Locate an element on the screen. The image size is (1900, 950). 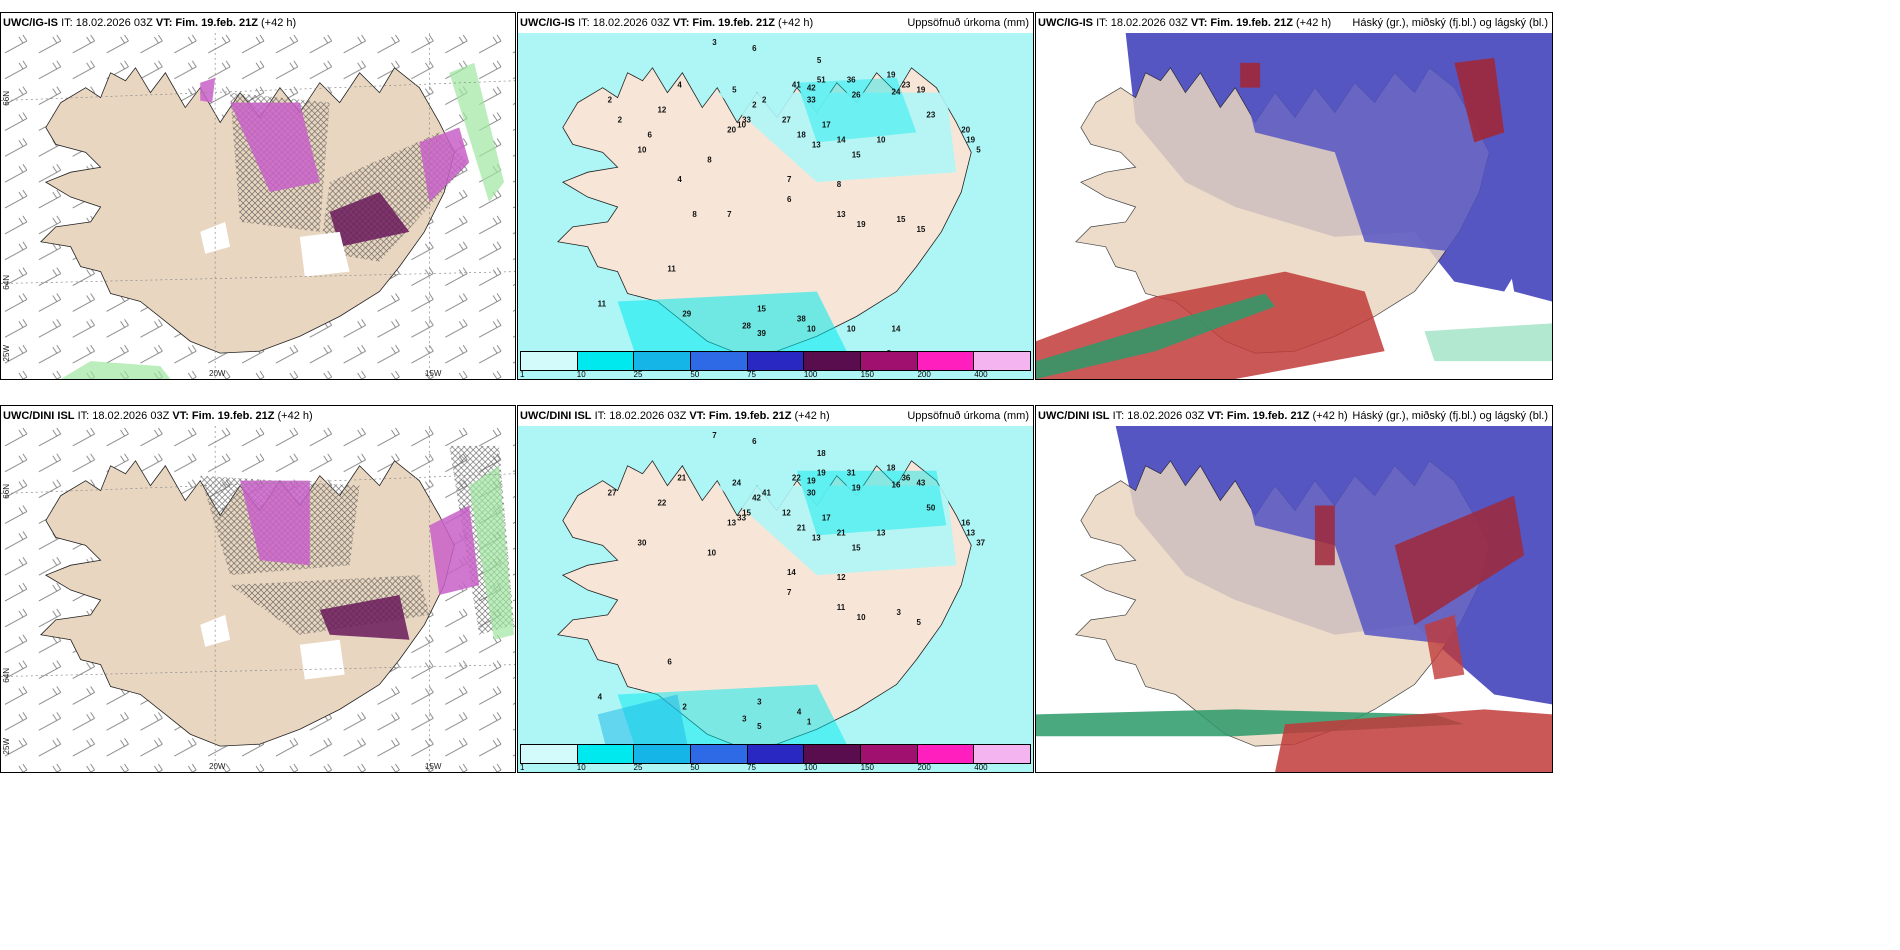
colorbar-tick-label: 100 is located at coordinates (810, 767).